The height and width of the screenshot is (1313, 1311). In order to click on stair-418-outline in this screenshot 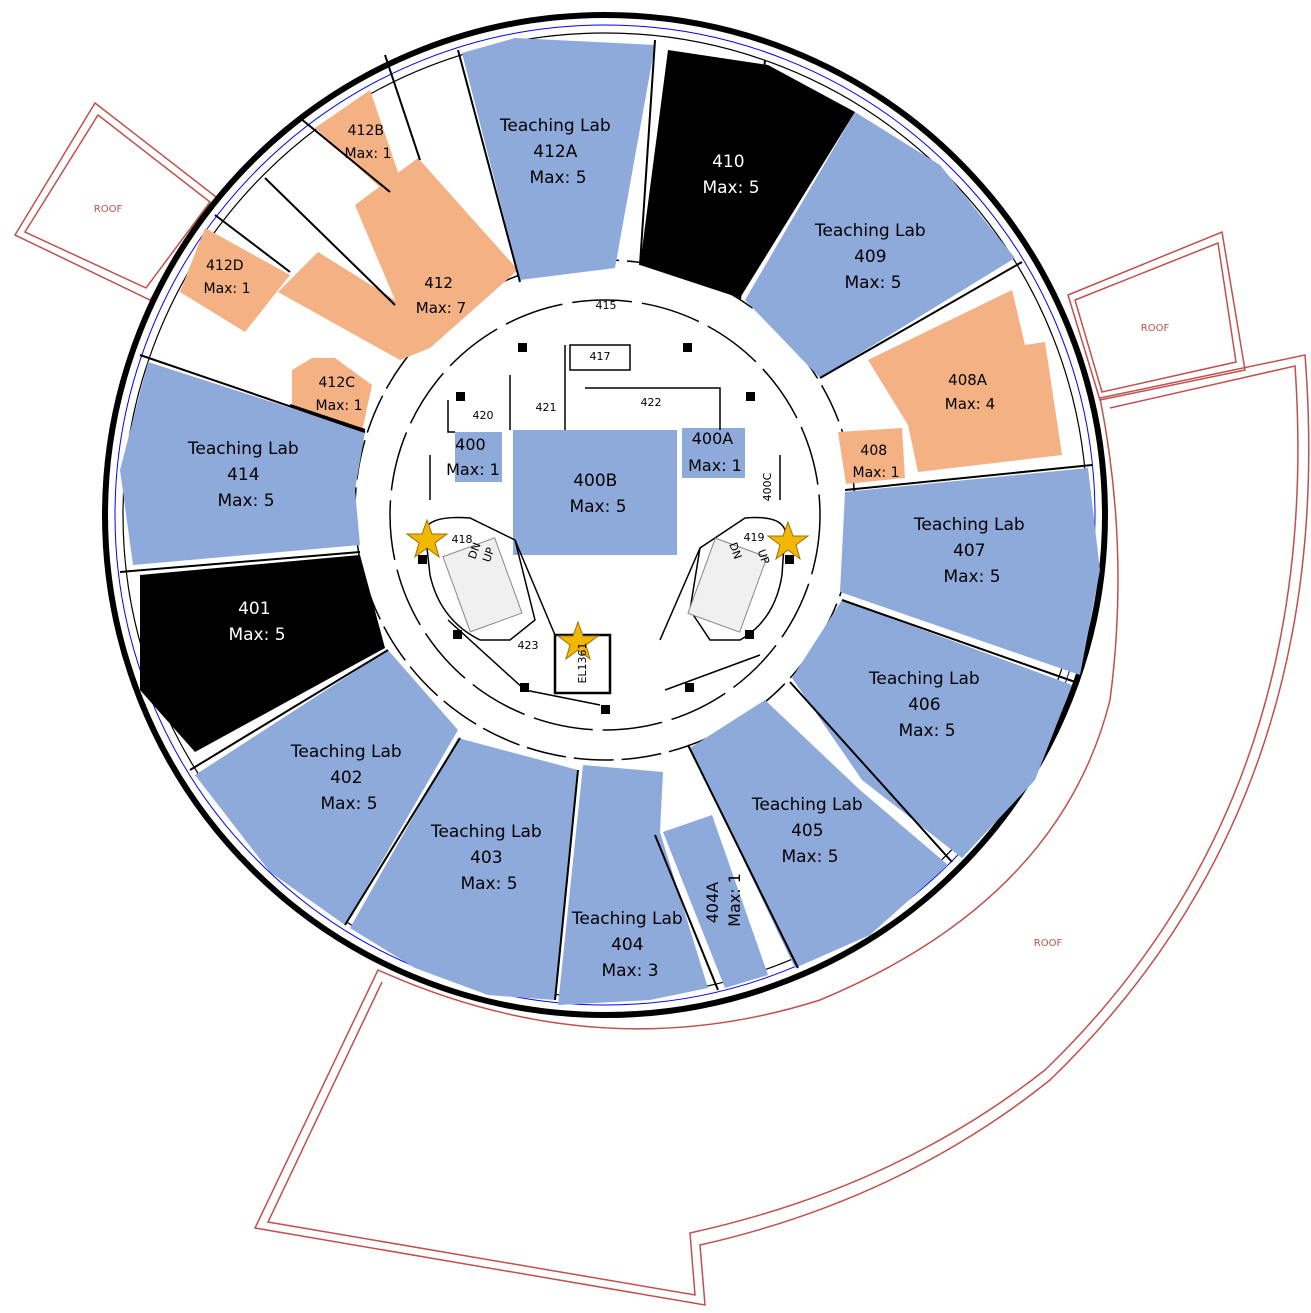, I will do `click(480, 578)`.